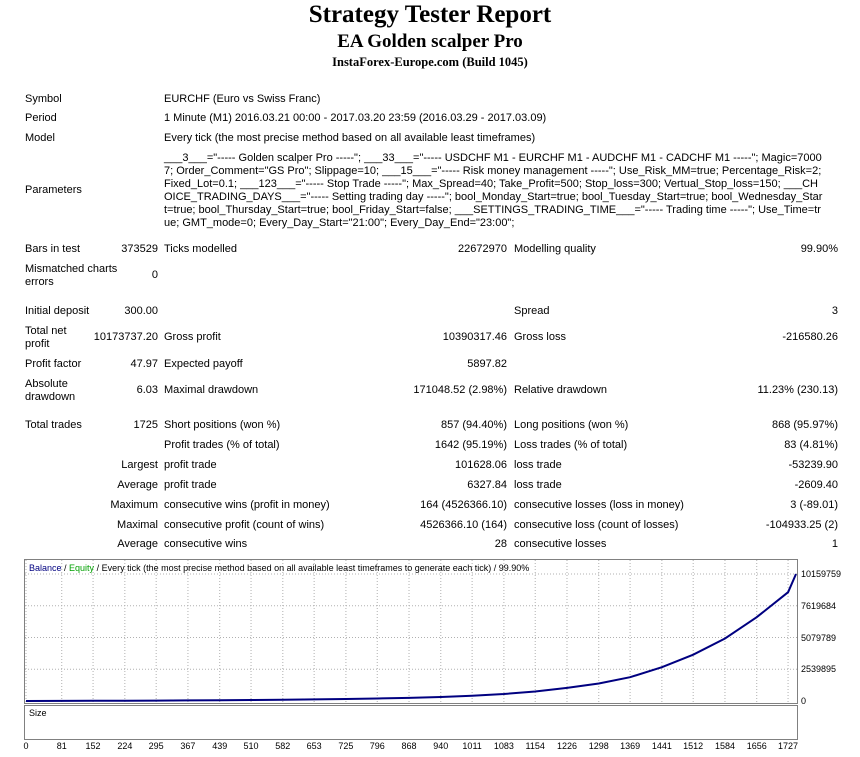 This screenshot has width=860, height=757. What do you see at coordinates (144, 364) in the screenshot?
I see `pf-value: 47.97` at bounding box center [144, 364].